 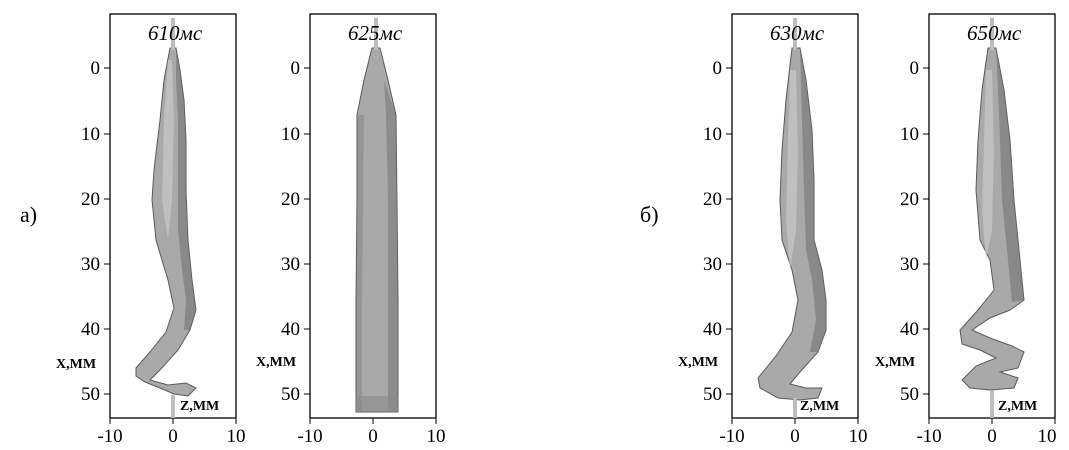 I want to click on jet-base, so click(x=377, y=404).